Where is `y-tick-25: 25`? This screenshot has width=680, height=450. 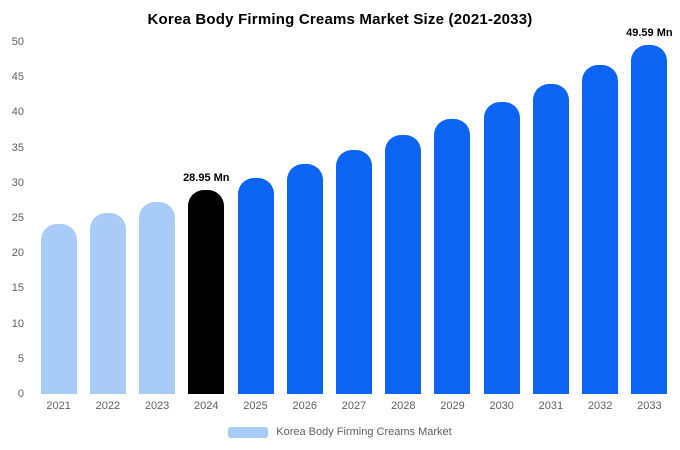
y-tick-25: 25 is located at coordinates (17, 218).